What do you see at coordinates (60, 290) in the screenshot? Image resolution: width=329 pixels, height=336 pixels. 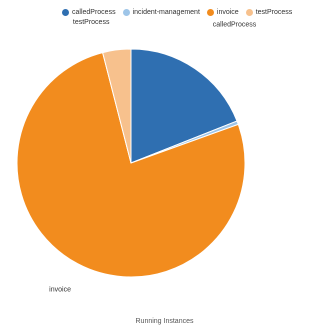 I see `pie-label-invoice: invoice` at bounding box center [60, 290].